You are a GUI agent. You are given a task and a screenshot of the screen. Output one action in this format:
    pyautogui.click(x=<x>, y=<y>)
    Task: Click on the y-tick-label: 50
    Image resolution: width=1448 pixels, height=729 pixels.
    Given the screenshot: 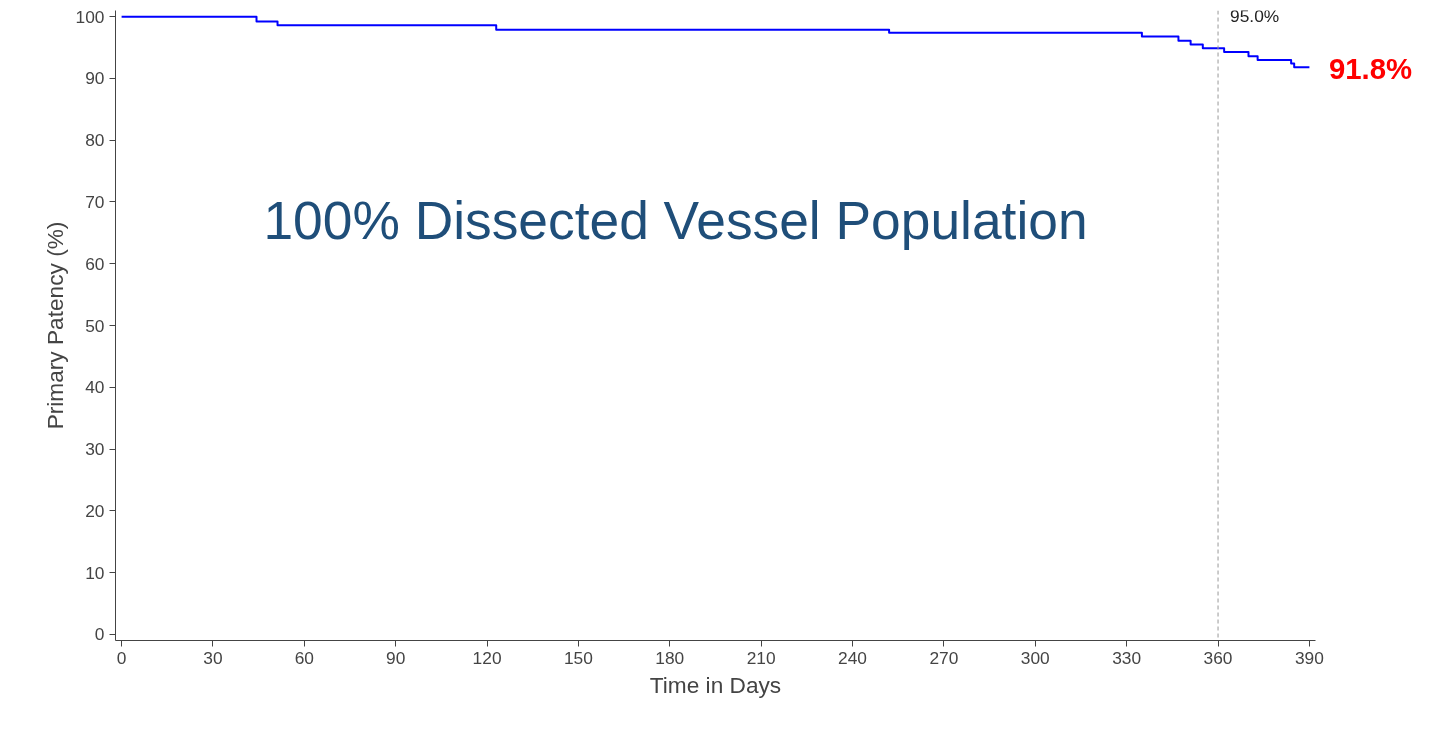 What is the action you would take?
    pyautogui.click(x=95, y=325)
    